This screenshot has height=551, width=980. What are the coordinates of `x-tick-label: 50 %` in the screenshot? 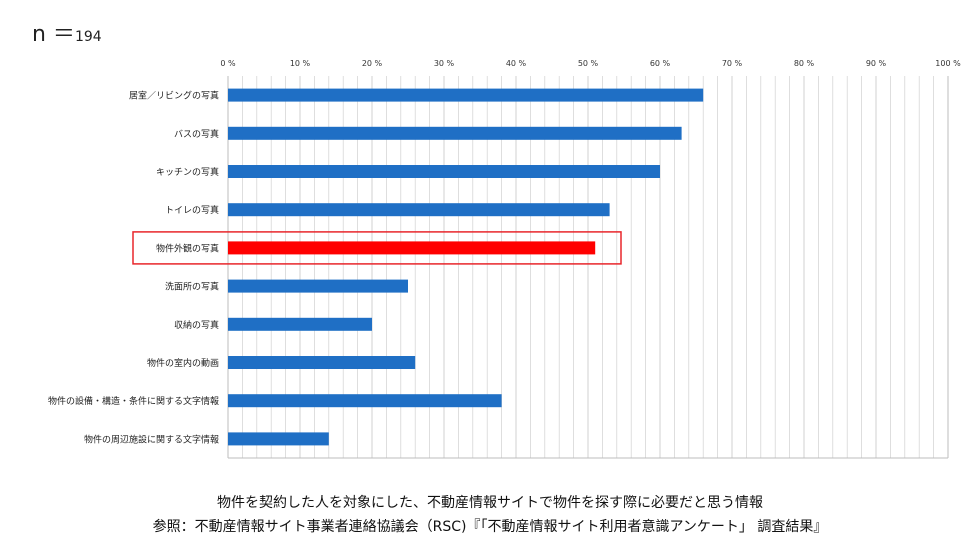 It's located at (588, 63).